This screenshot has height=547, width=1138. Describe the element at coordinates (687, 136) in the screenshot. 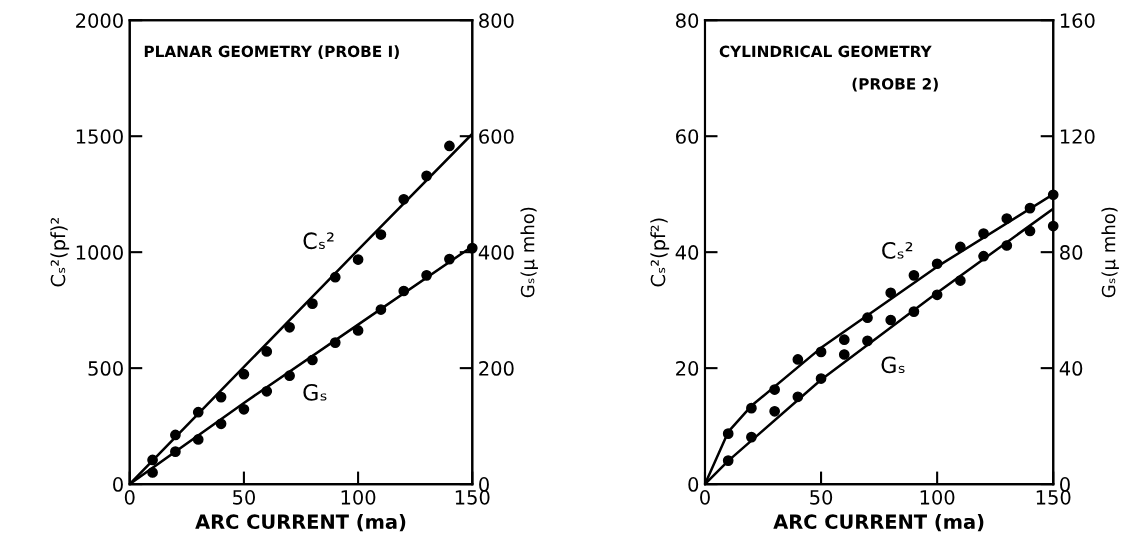

I see `y-tick-label: 60` at that location.